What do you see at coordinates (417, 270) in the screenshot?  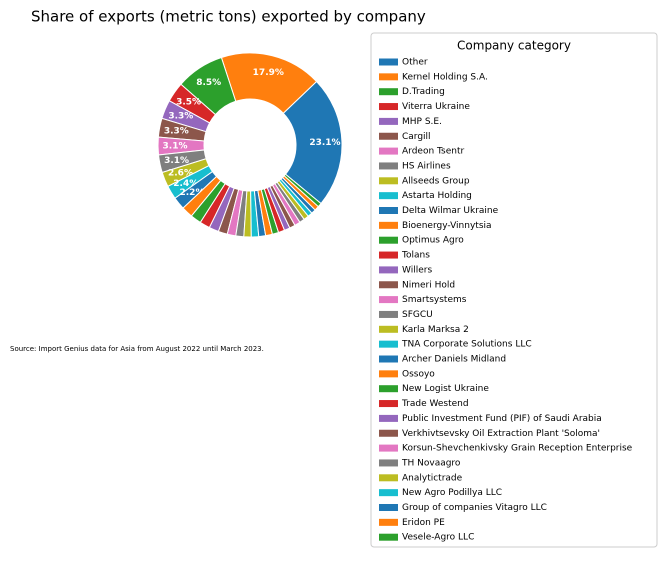 I see `legend-label: Willers` at bounding box center [417, 270].